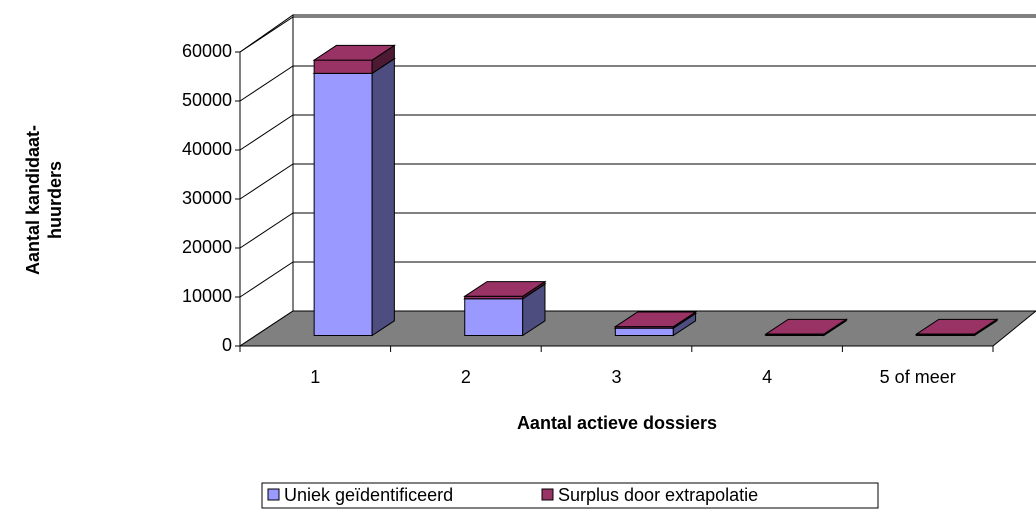 The height and width of the screenshot is (509, 1036). I want to click on y-tick-label: 30000, so click(207, 198).